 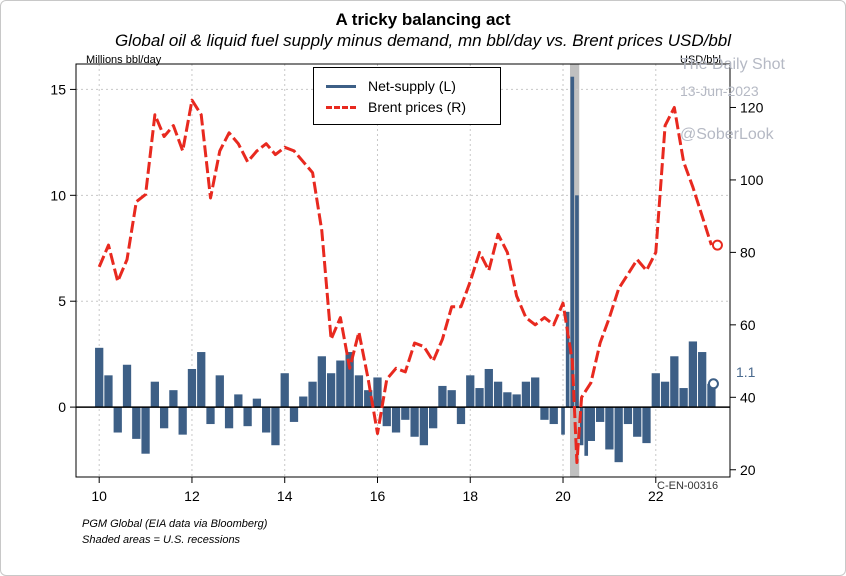 What do you see at coordinates (748, 470) in the screenshot?
I see `y-right-tick-label: 20` at bounding box center [748, 470].